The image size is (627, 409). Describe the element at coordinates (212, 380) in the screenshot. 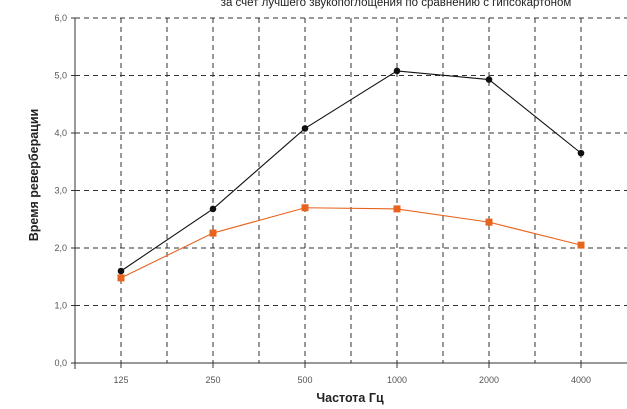

I see `x-tick-label: 250` at that location.